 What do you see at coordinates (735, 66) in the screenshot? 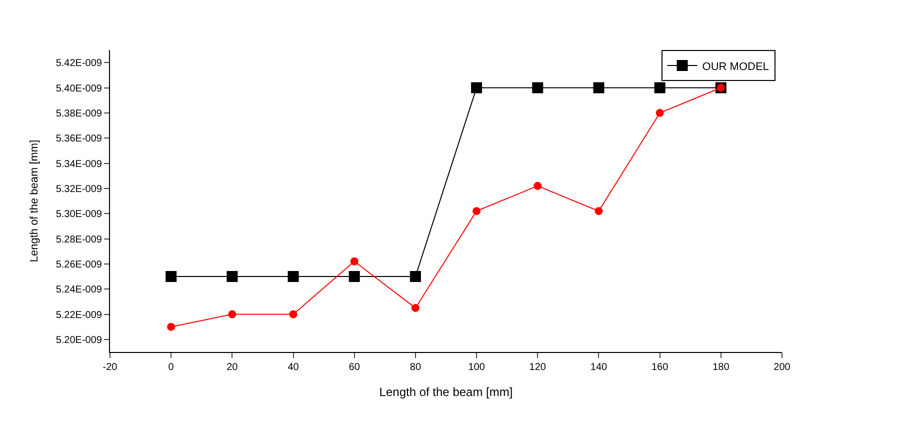
I see `legend-label: OUR MODEL` at bounding box center [735, 66].